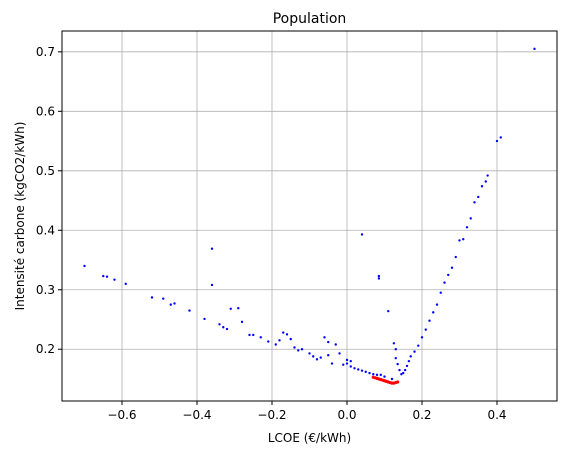 The height and width of the screenshot is (455, 567). What do you see at coordinates (45, 111) in the screenshot?
I see `y-tick-label: 0.6` at bounding box center [45, 111].